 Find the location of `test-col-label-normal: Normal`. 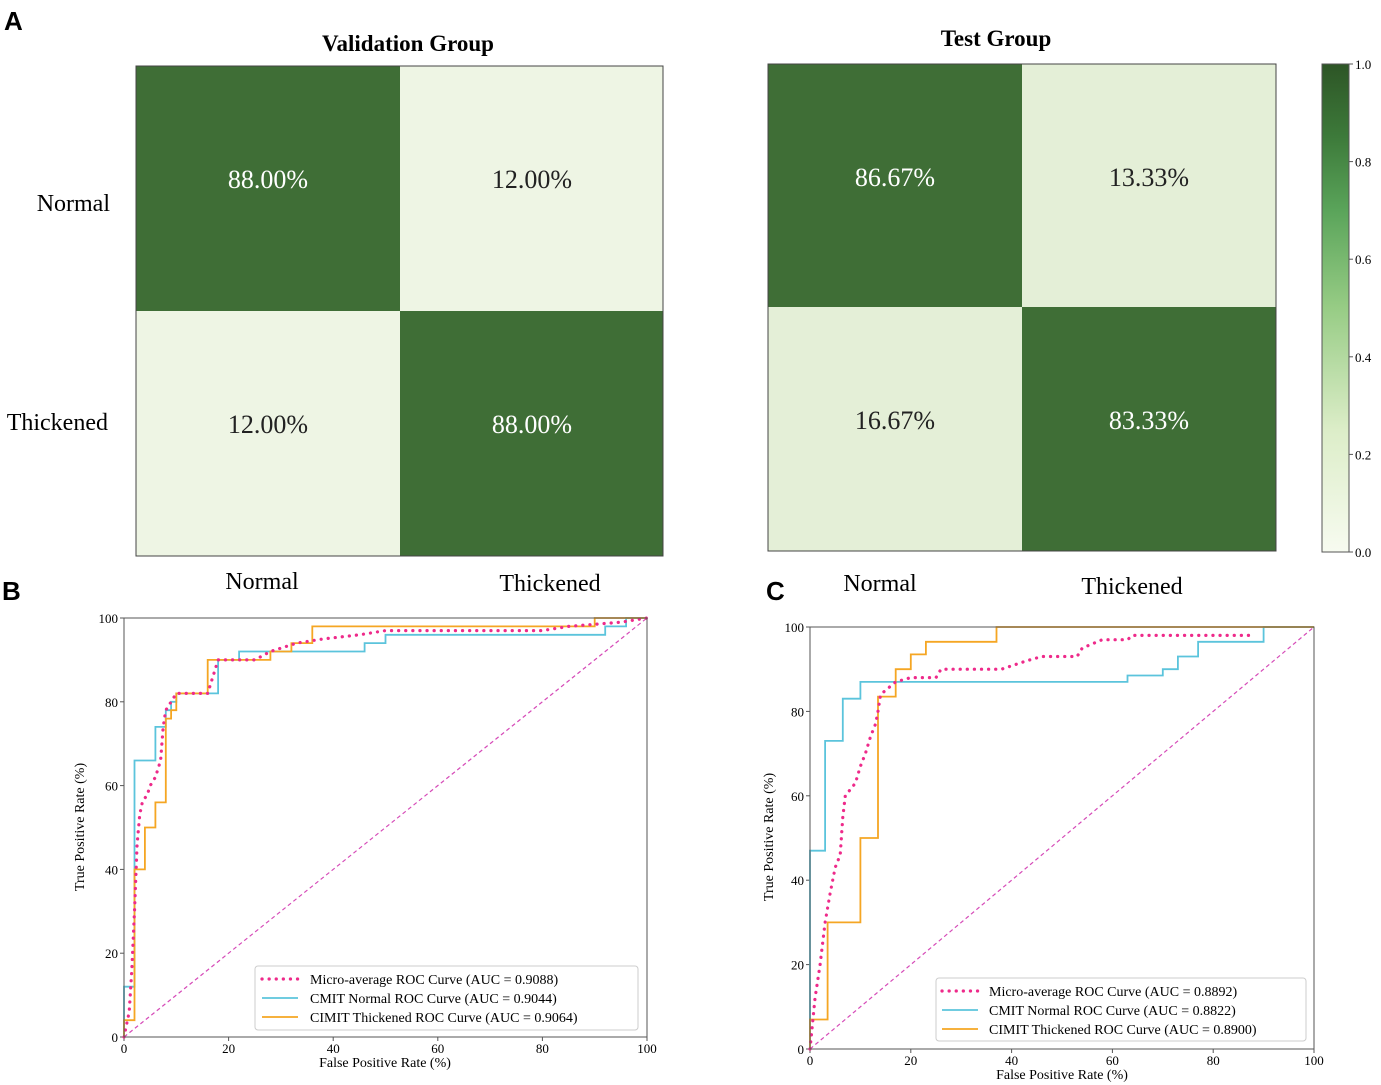

test-col-label-normal: Normal is located at coordinates (880, 584).